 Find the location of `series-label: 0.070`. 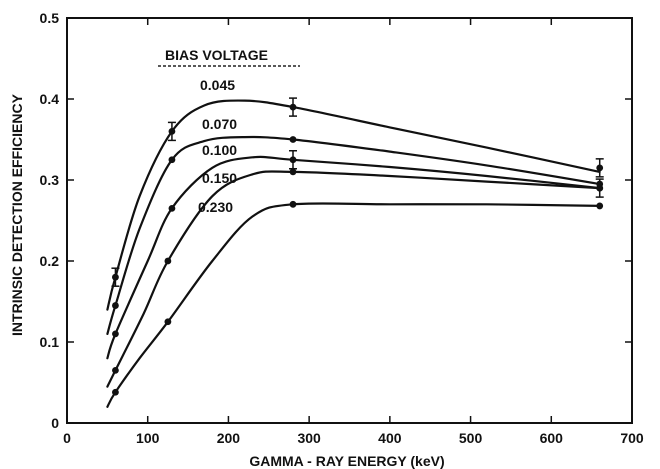

series-label: 0.070 is located at coordinates (219, 124).